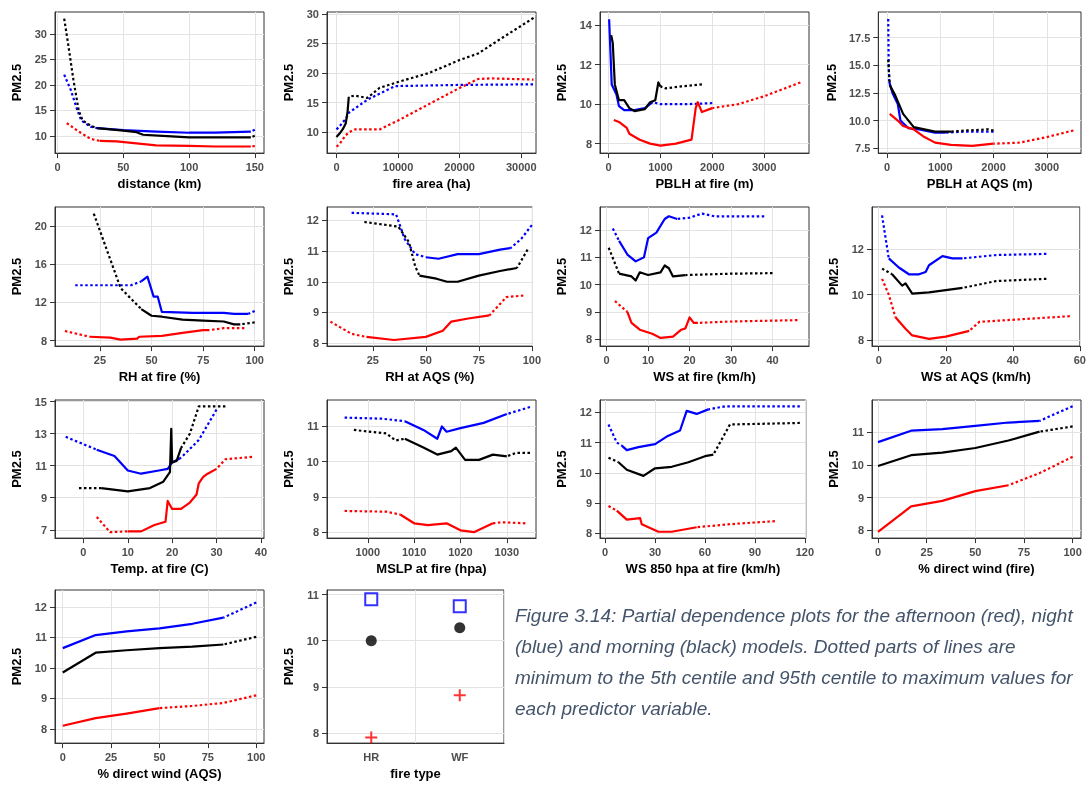 This screenshot has width=1089, height=785. Describe the element at coordinates (159, 568) in the screenshot. I see `x-axis-title: Temp. at fire (C)` at that location.